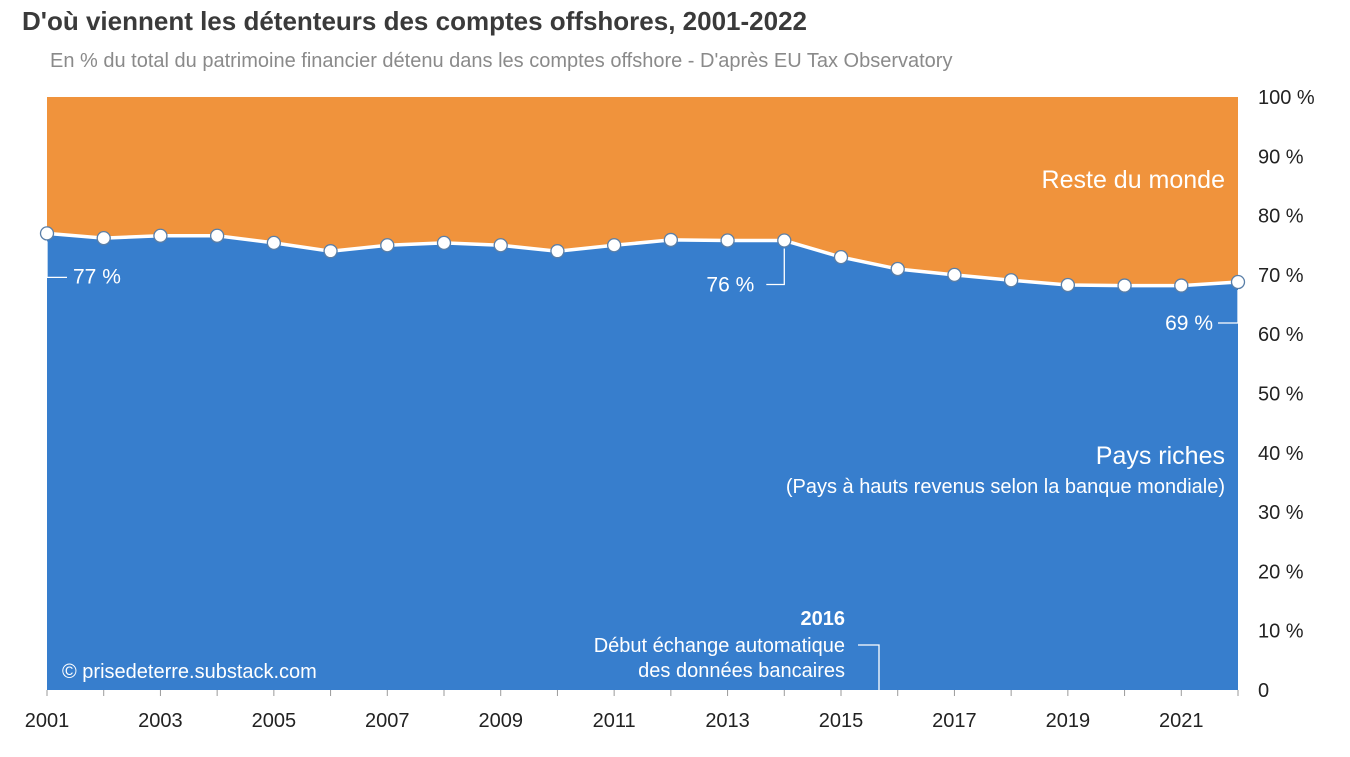 This screenshot has height=757, width=1350. I want to click on data-point-2018, so click(1011, 280).